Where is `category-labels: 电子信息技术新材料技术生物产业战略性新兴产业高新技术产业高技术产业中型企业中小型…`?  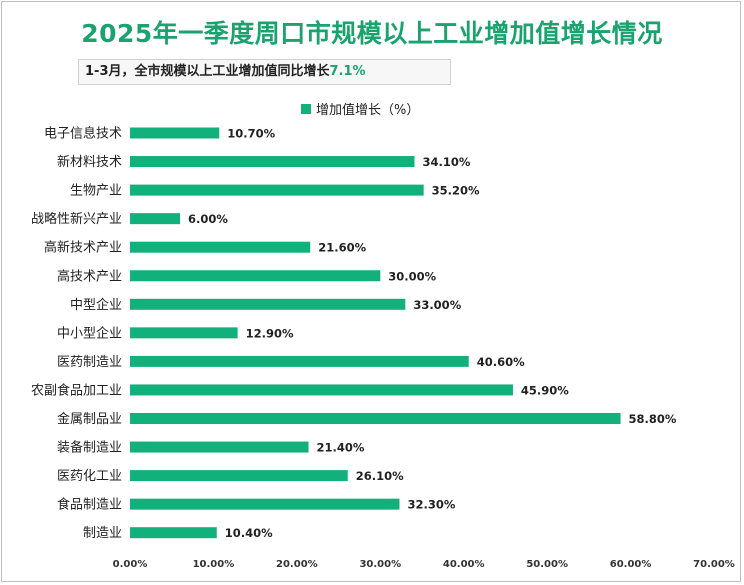
category-labels: 电子信息技术新材料技术生物产业战略性新兴产业高新技术产业高技术产业中型企业中小型… is located at coordinates (76, 334).